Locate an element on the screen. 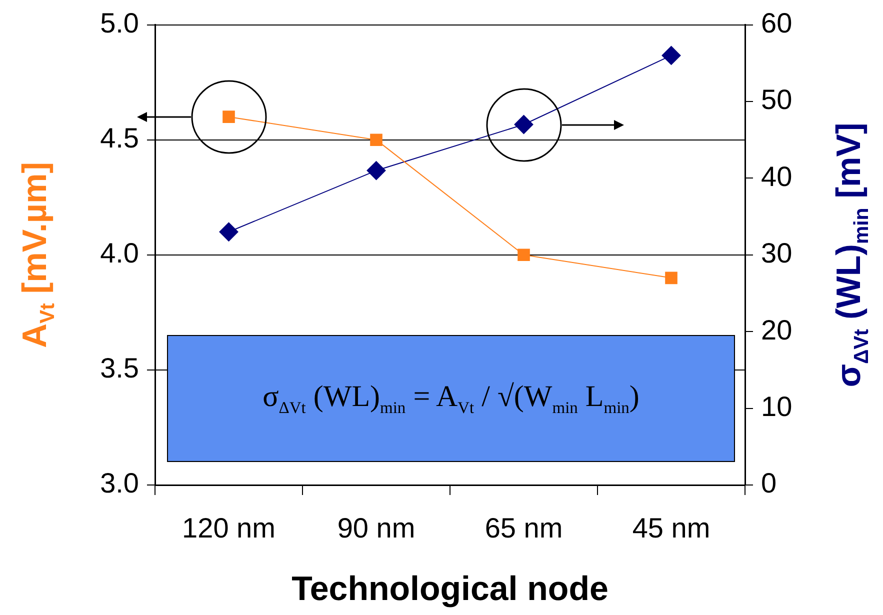  y-tick-label: 4.0 is located at coordinates (119, 253).